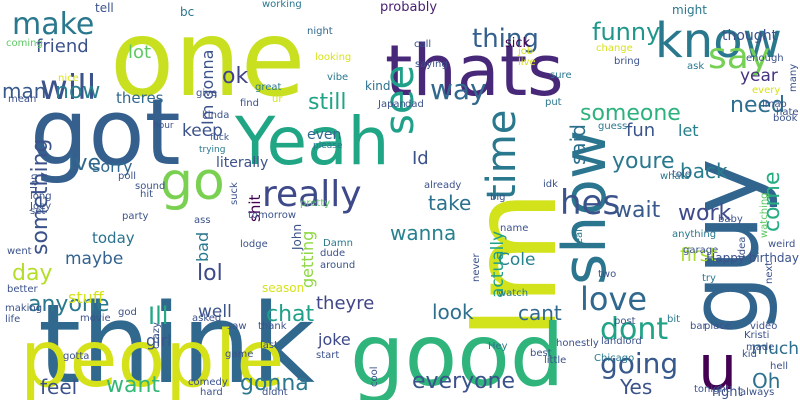 The width and height of the screenshot is (800, 400). What do you see at coordinates (150, 186) in the screenshot?
I see `cloud-word: sound` at bounding box center [150, 186].